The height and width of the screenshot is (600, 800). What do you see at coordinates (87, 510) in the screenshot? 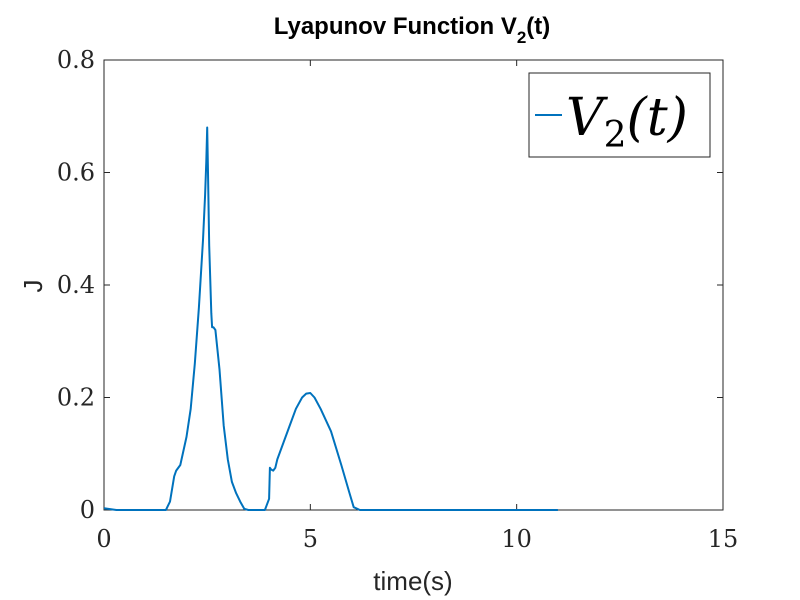
I see `y-tick-label: 0` at bounding box center [87, 510].